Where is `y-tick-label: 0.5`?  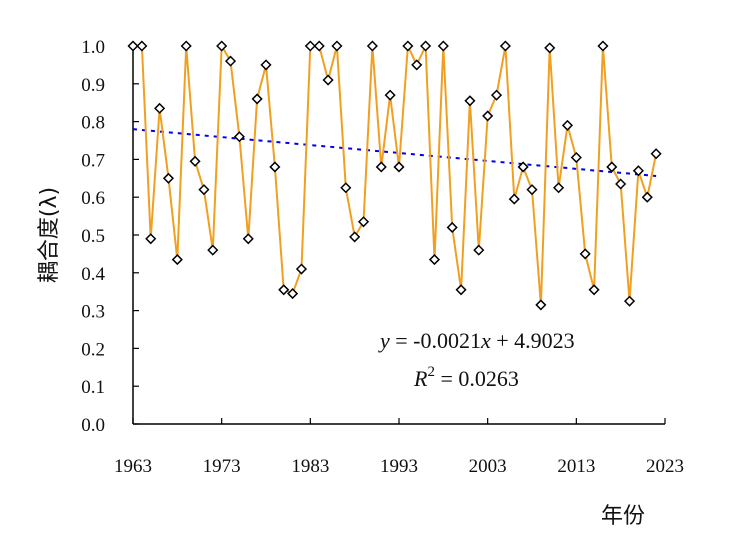 y-tick-label: 0.5 is located at coordinates (93, 236).